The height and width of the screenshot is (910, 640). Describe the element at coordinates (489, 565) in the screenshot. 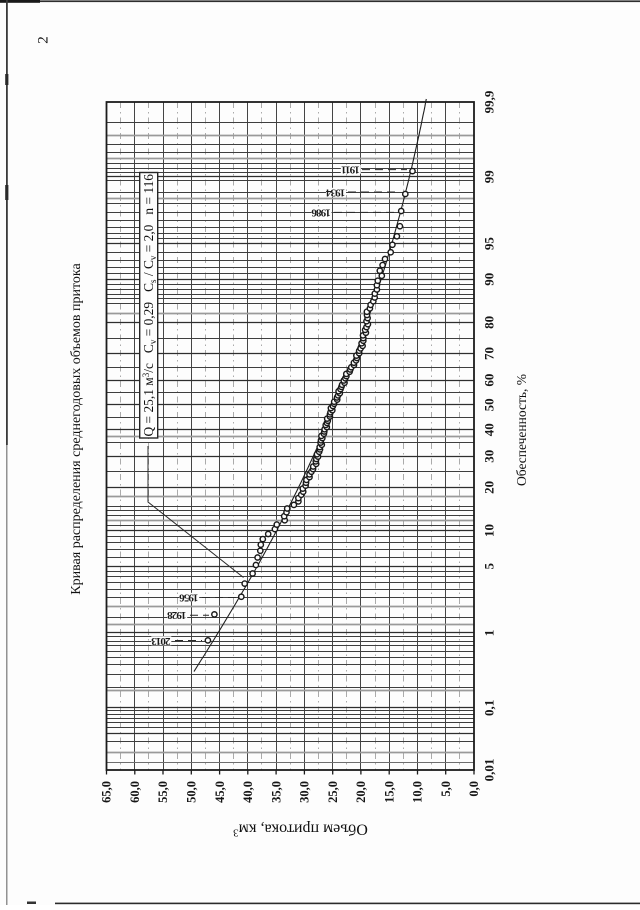

I see `svg-text: 5` at that location.